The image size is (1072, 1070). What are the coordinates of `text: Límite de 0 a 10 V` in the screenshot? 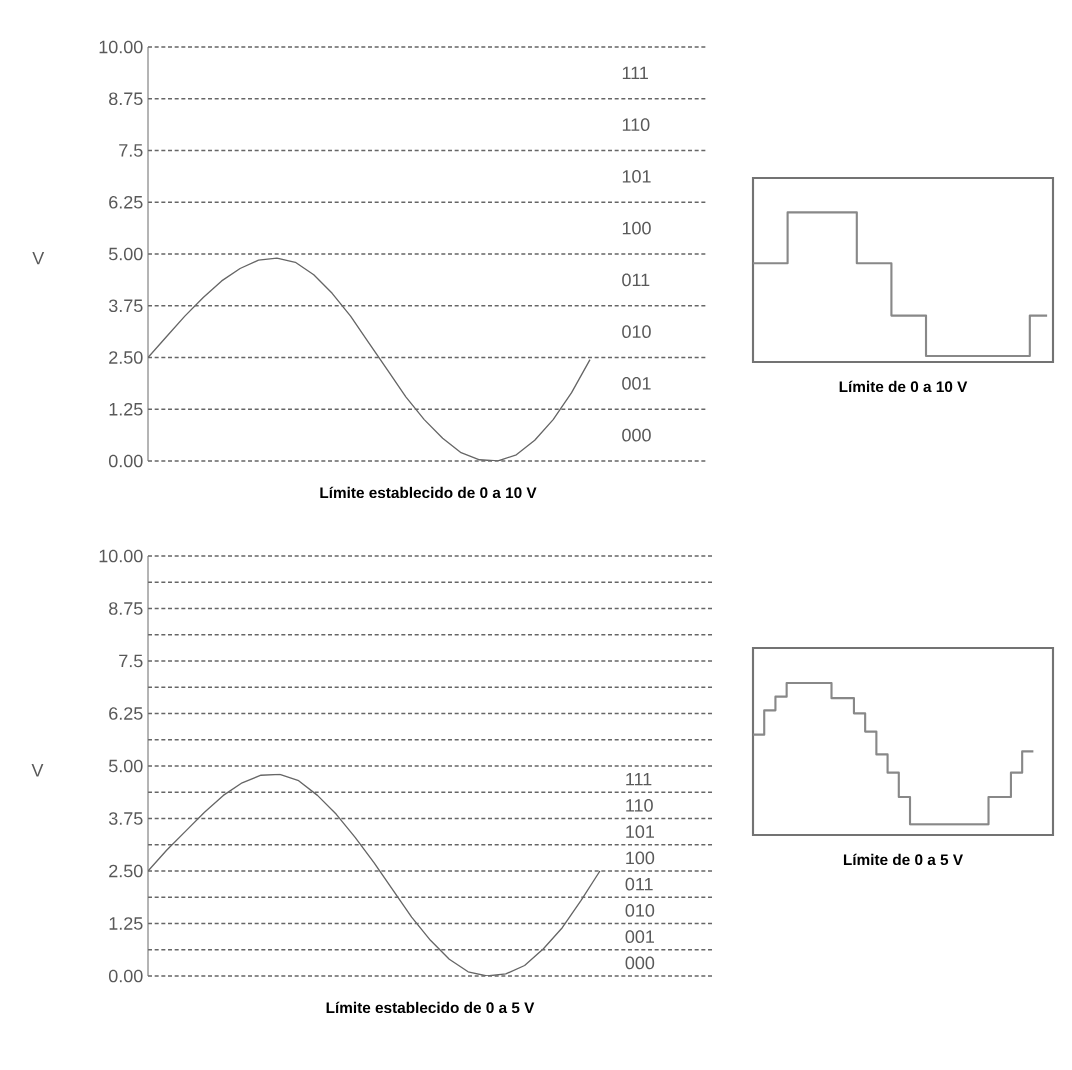 It's located at (903, 386).